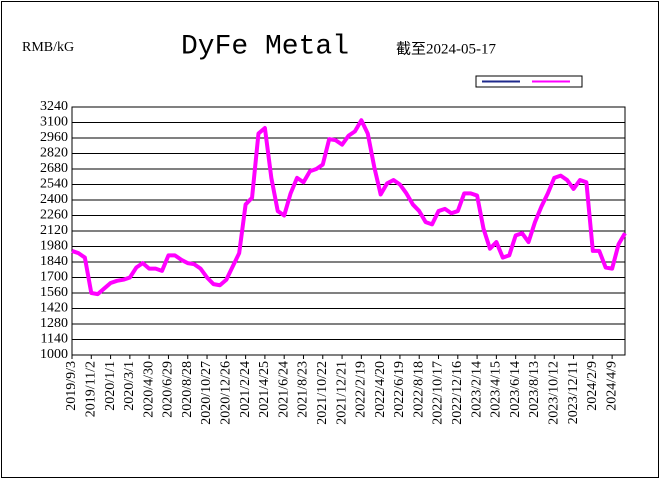 The height and width of the screenshot is (485, 661). What do you see at coordinates (534, 389) in the screenshot?
I see `x-tick-label: 2023/8/13` at bounding box center [534, 389].